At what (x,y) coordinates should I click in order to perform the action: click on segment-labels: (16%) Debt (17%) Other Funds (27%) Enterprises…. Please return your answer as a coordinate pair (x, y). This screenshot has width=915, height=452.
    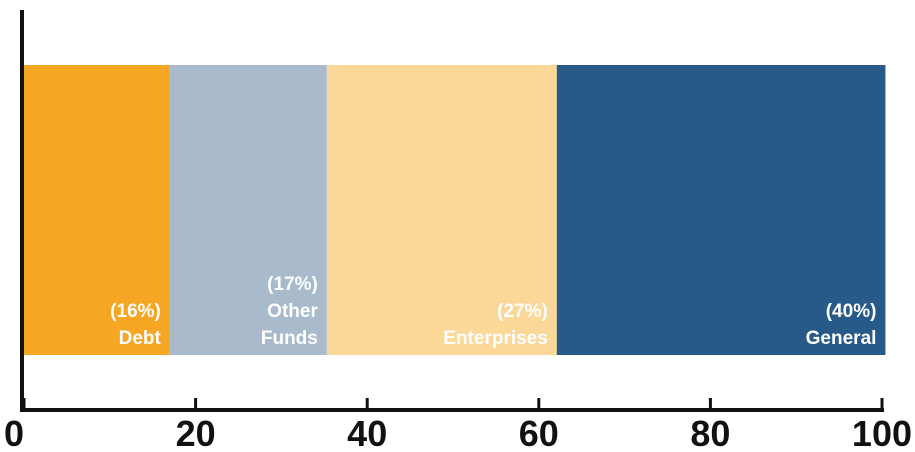
    Looking at the image, I should click on (493, 311).